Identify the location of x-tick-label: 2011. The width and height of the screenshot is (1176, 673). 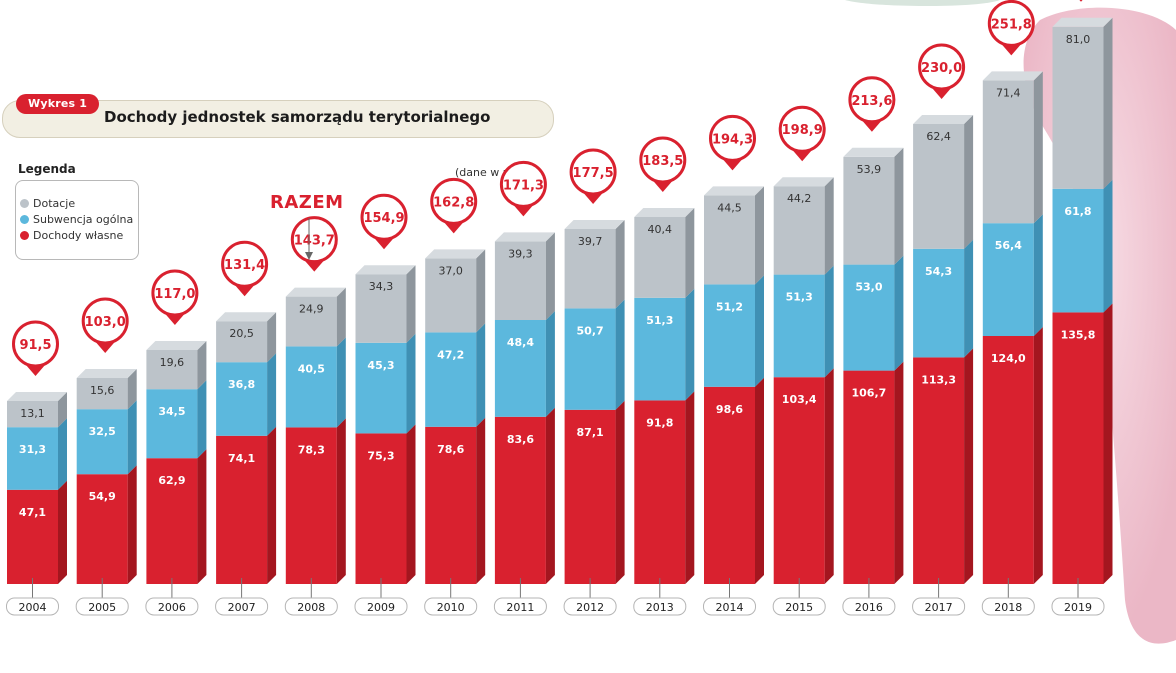
(520, 607).